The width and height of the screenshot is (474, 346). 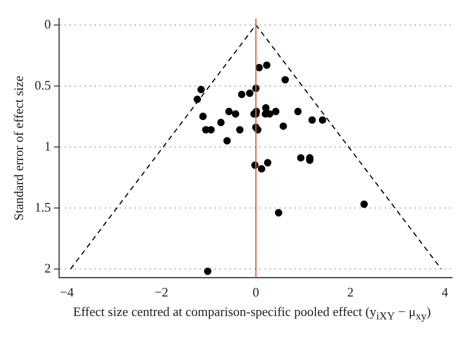 I want to click on y-tick-label: 1, so click(x=47, y=146).